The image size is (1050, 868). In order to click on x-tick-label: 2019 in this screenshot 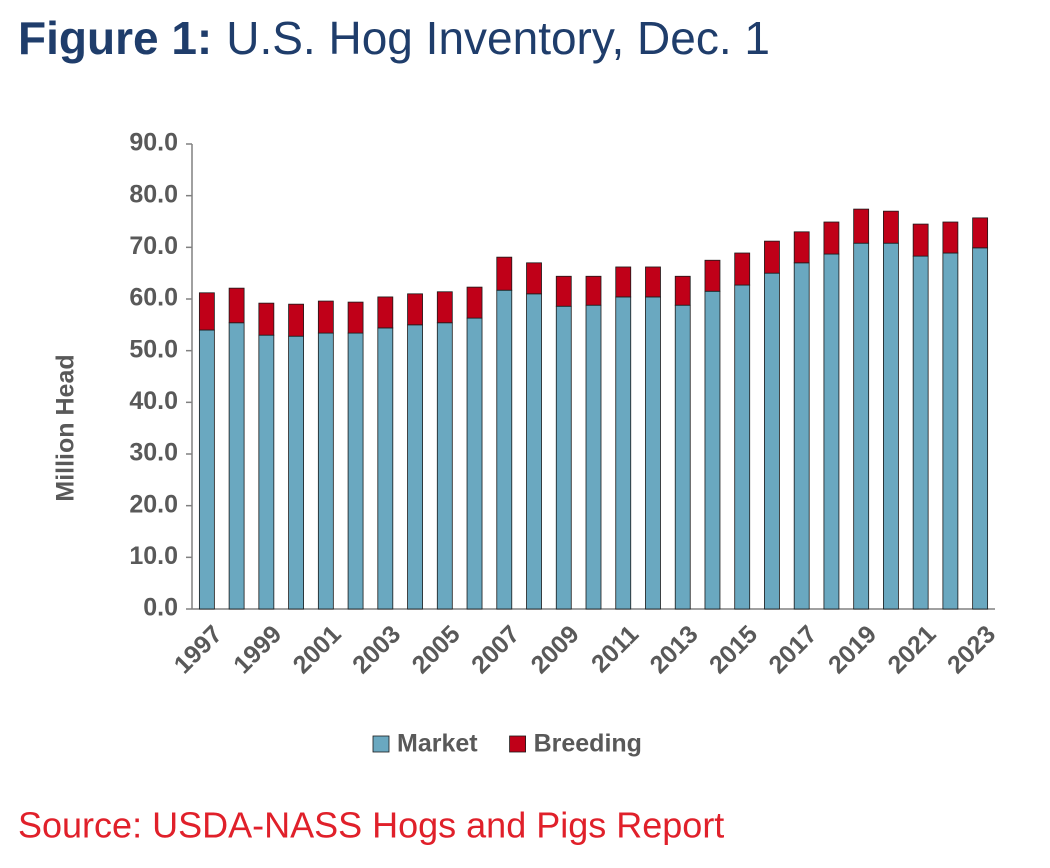, I will do `click(852, 649)`.